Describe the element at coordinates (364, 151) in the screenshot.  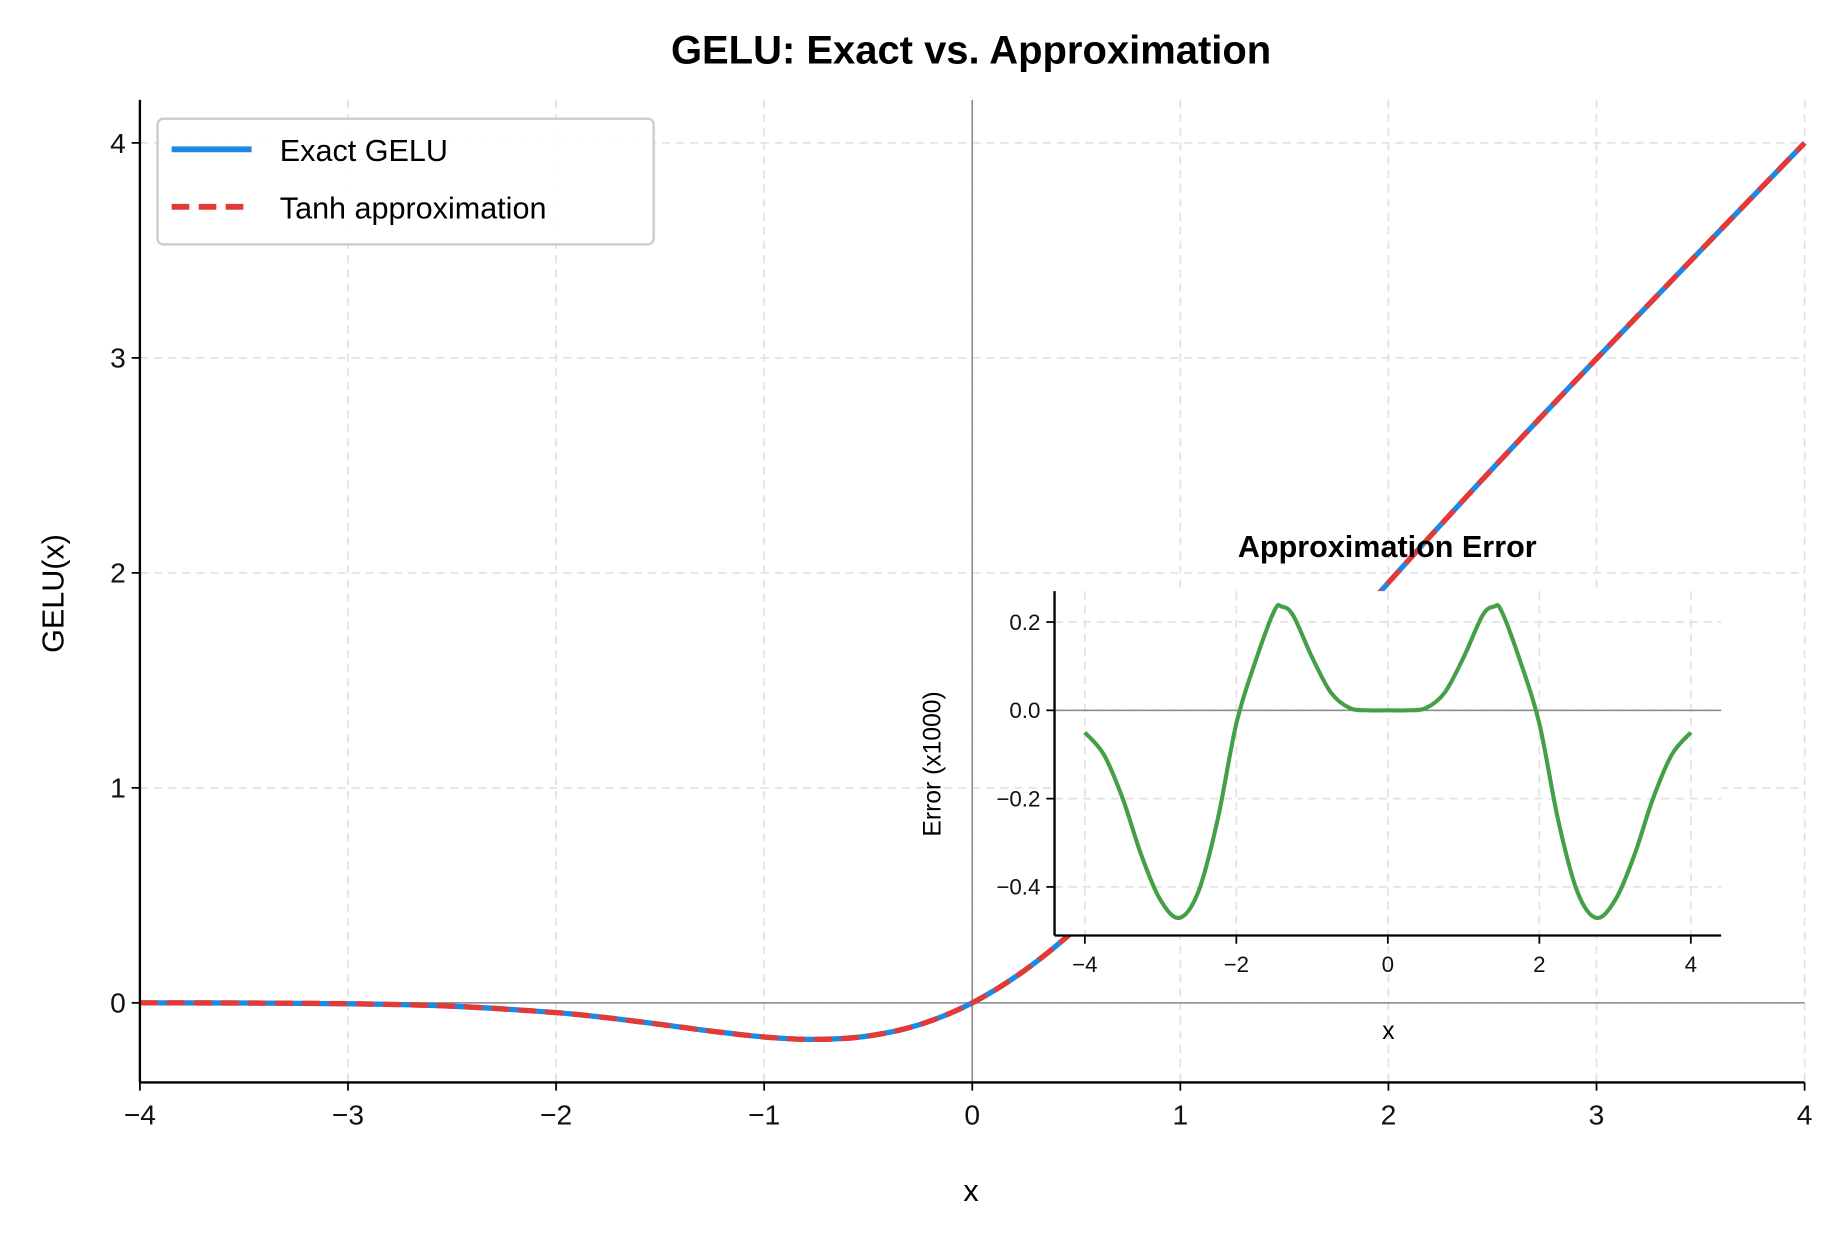
I see `legend-label-exact: Exact GELU` at that location.